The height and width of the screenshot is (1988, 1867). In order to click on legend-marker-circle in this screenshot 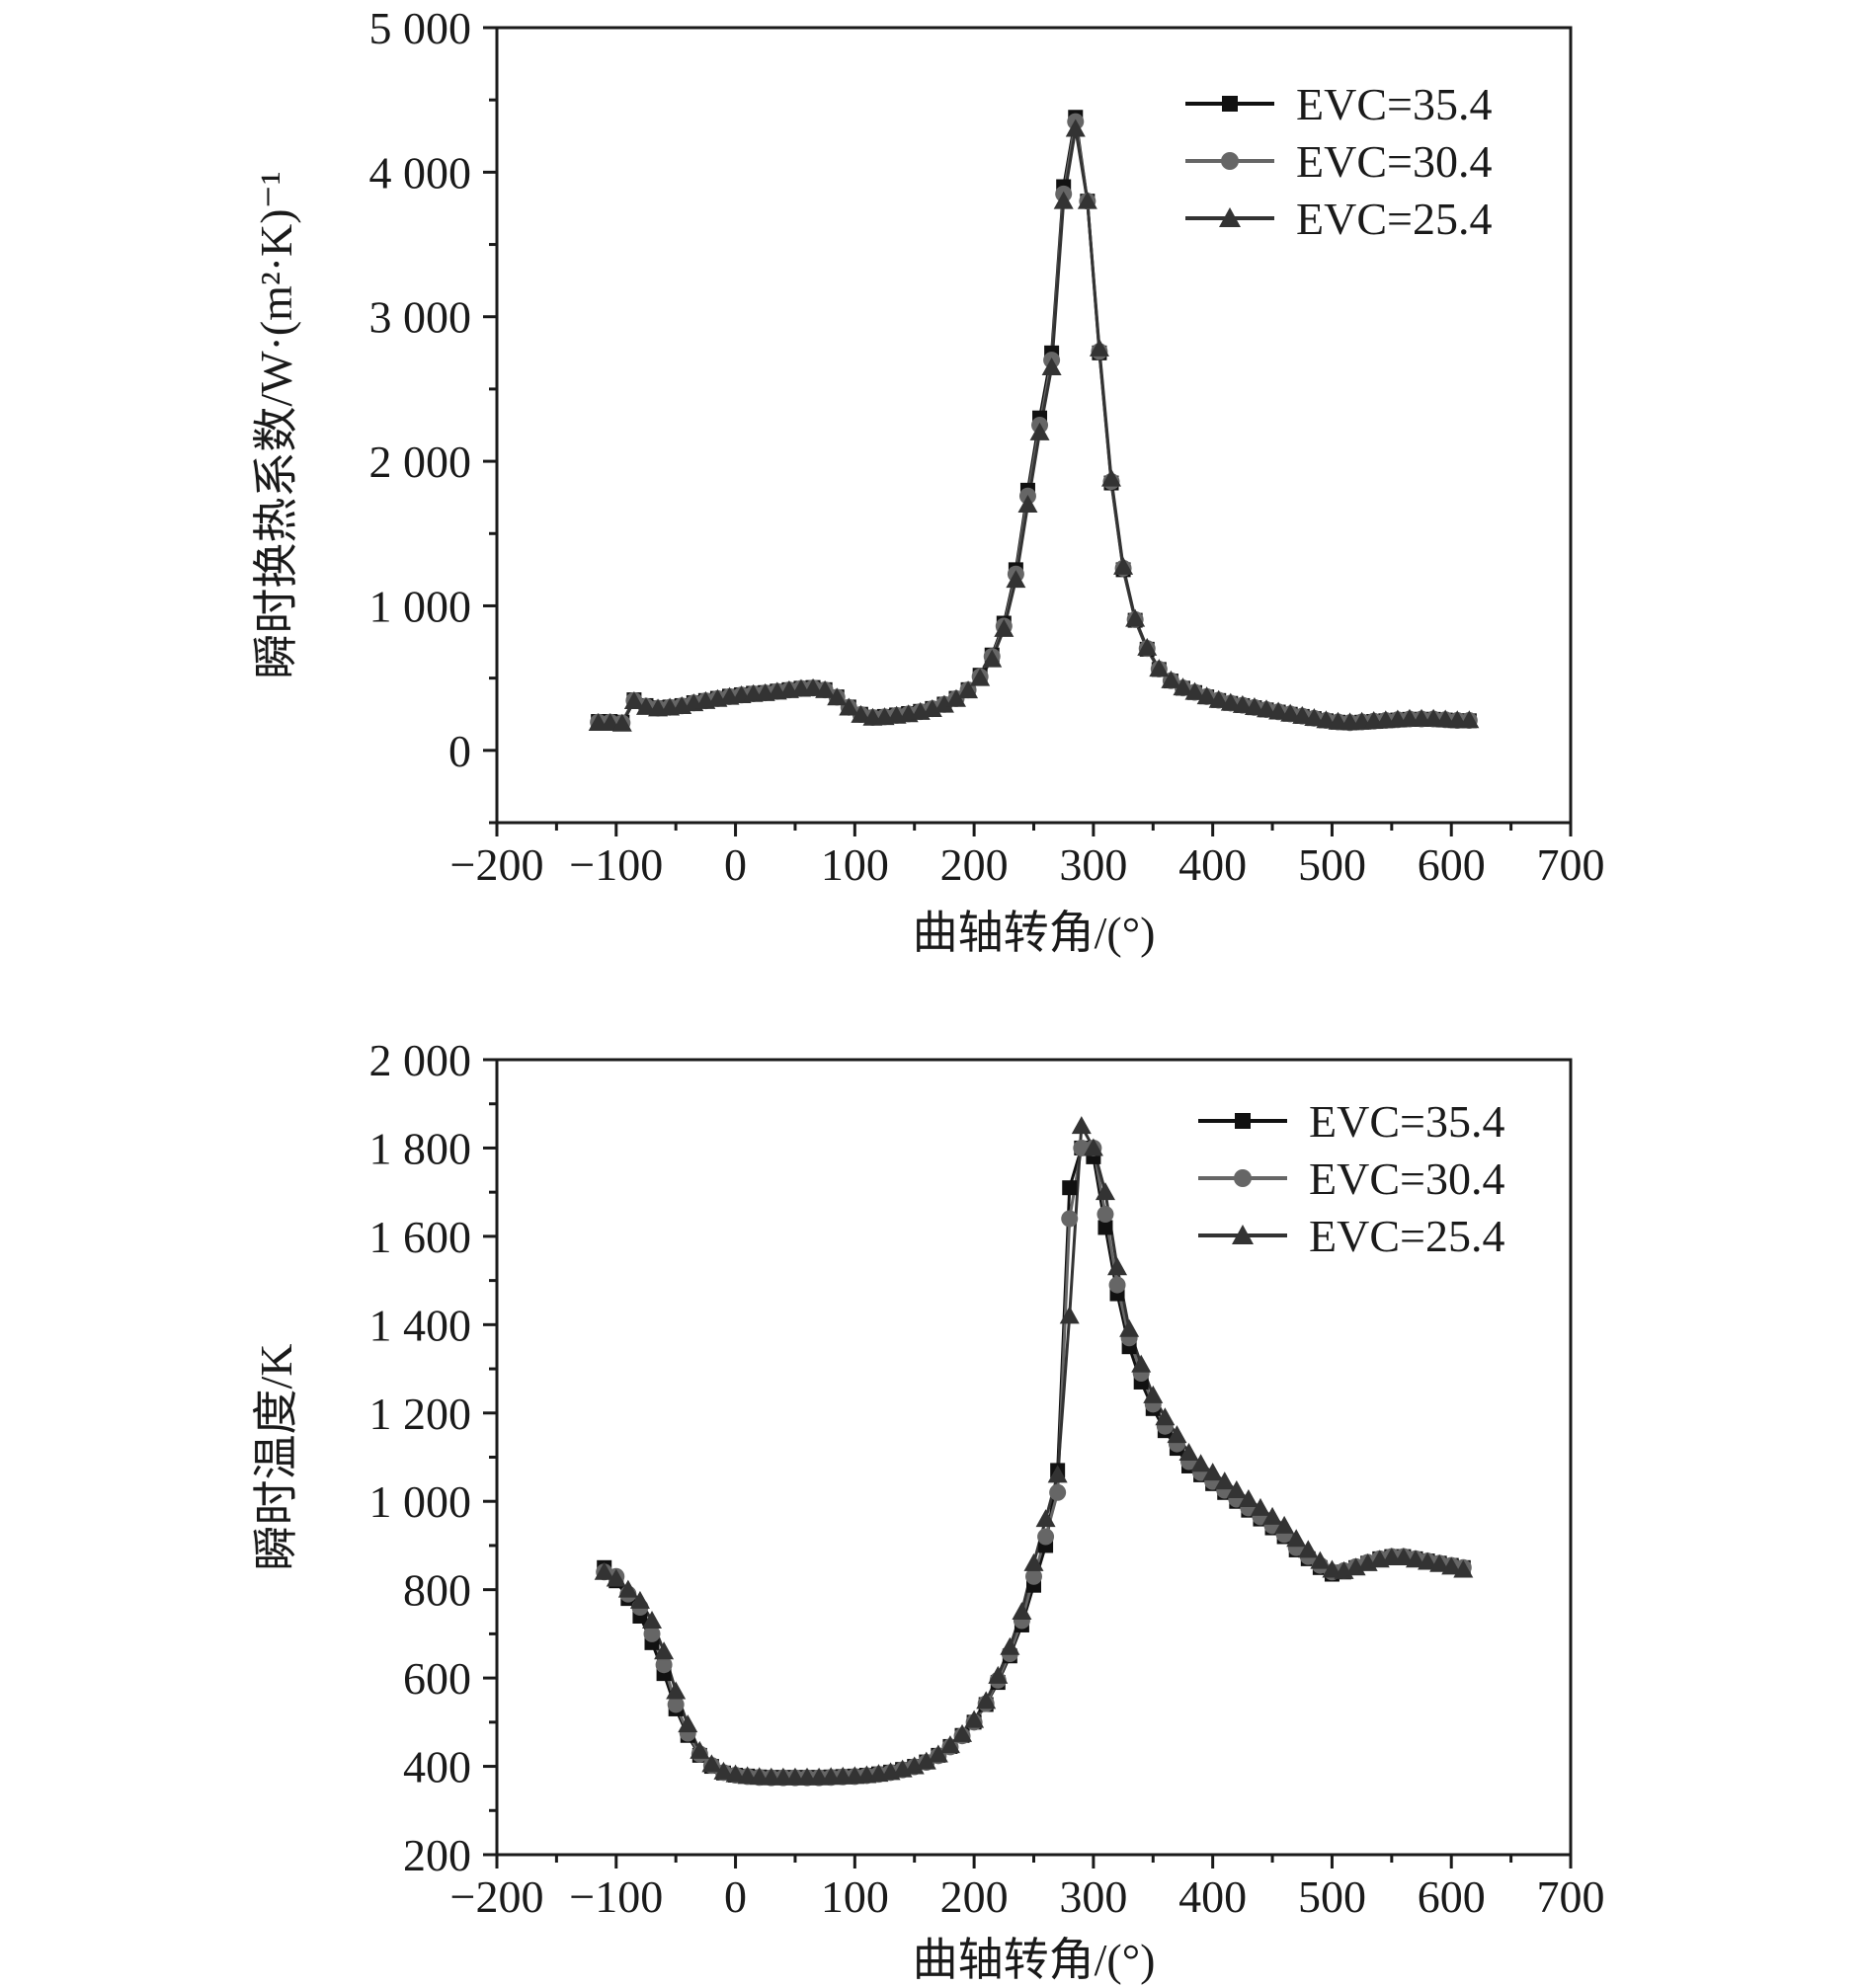, I will do `click(1230, 161)`.